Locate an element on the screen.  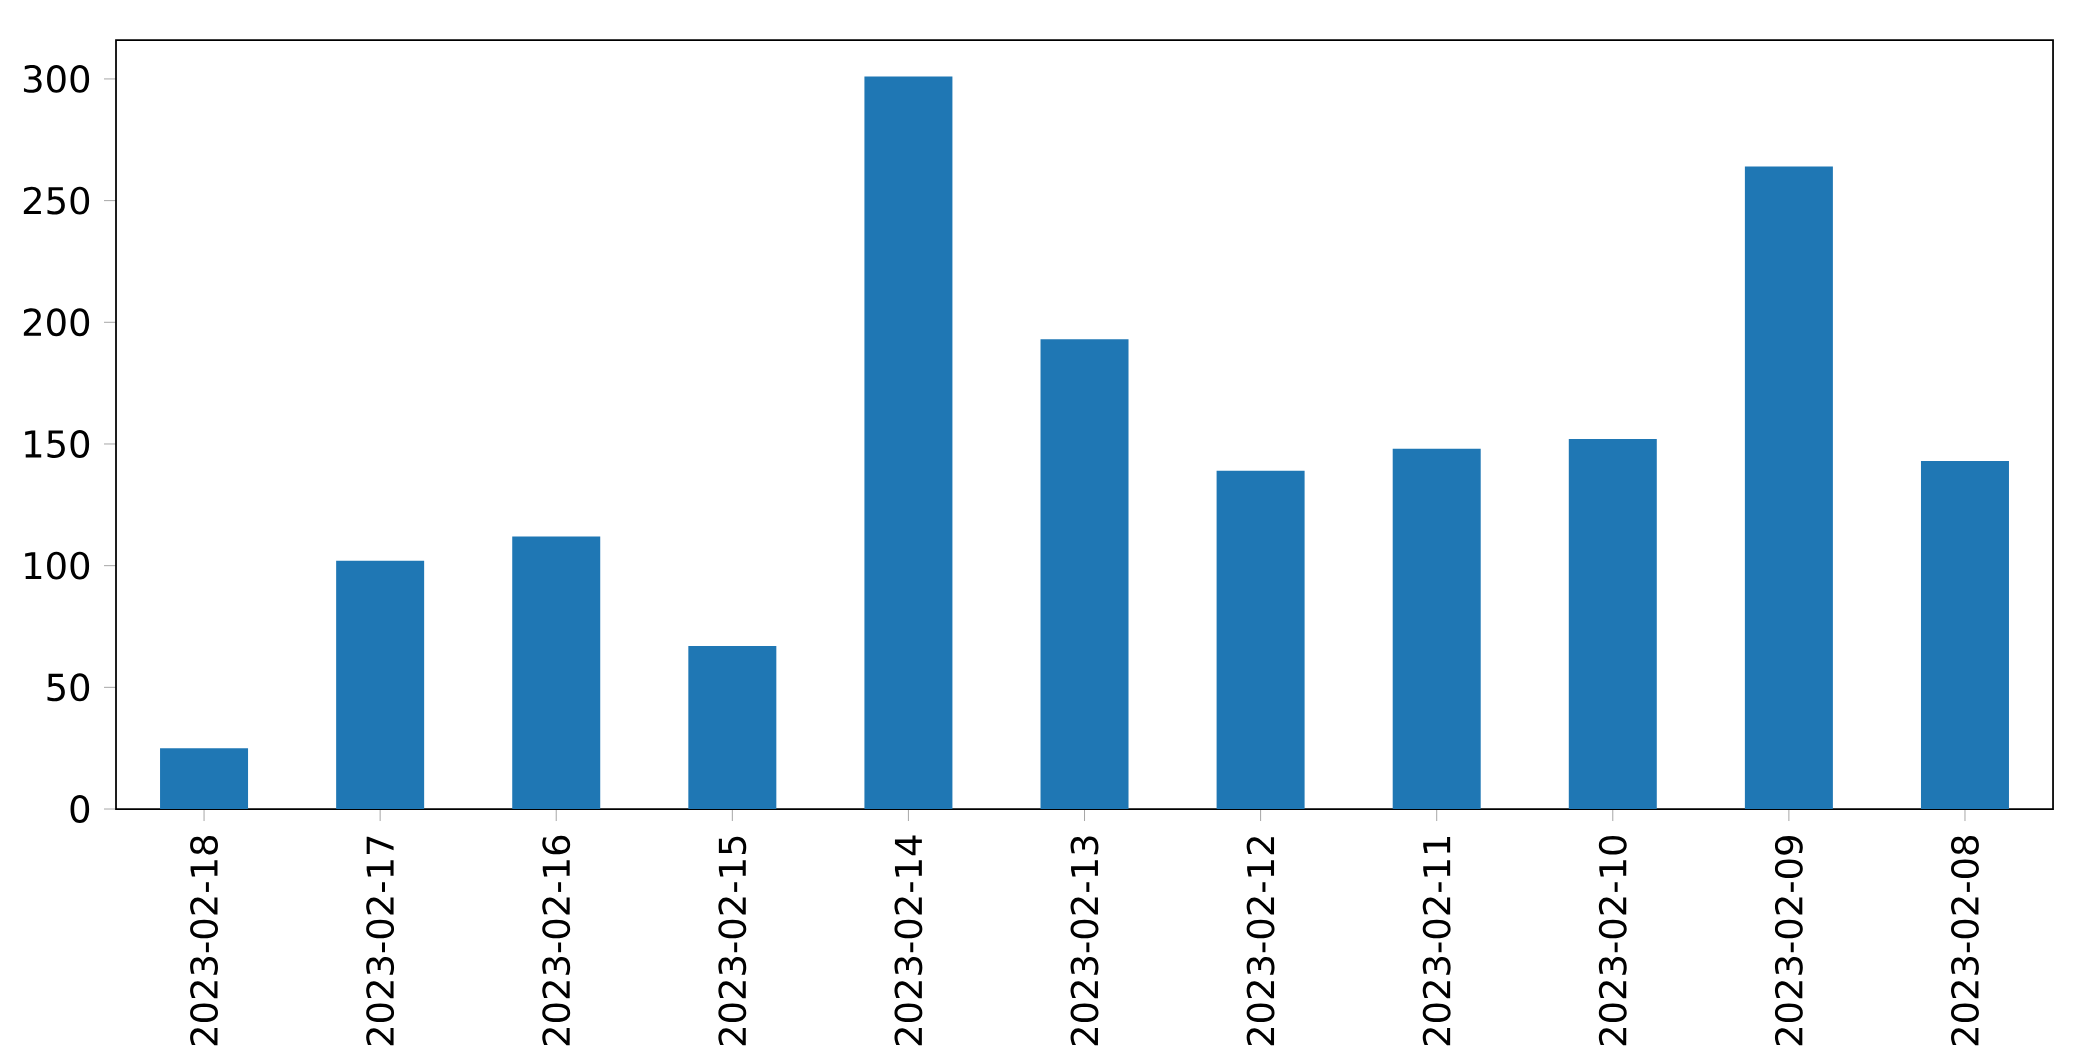
y-tick-label: 250 is located at coordinates (56, 200).